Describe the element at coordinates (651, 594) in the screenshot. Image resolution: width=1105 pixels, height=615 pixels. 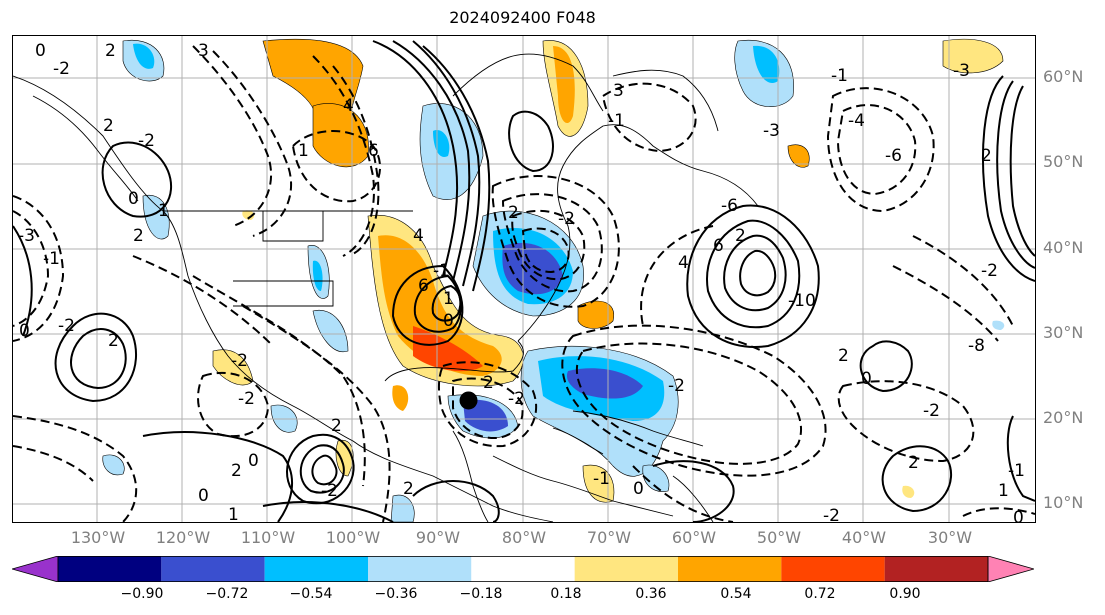
I see `colorbar-tick: 0.36` at that location.